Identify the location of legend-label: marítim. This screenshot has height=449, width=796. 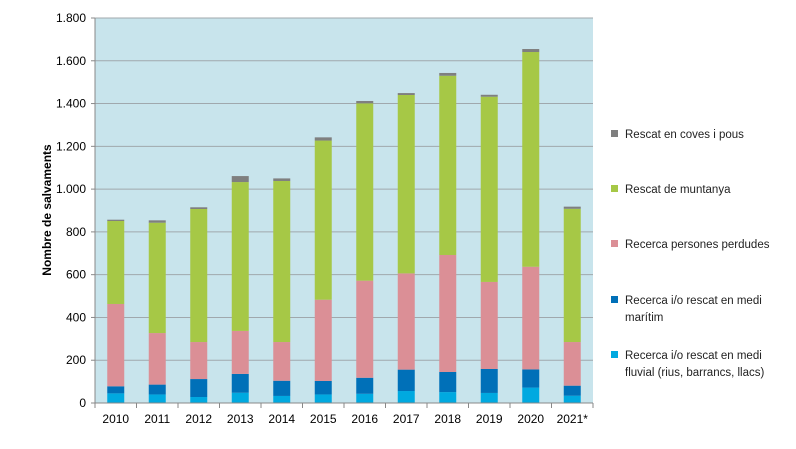
(644, 318).